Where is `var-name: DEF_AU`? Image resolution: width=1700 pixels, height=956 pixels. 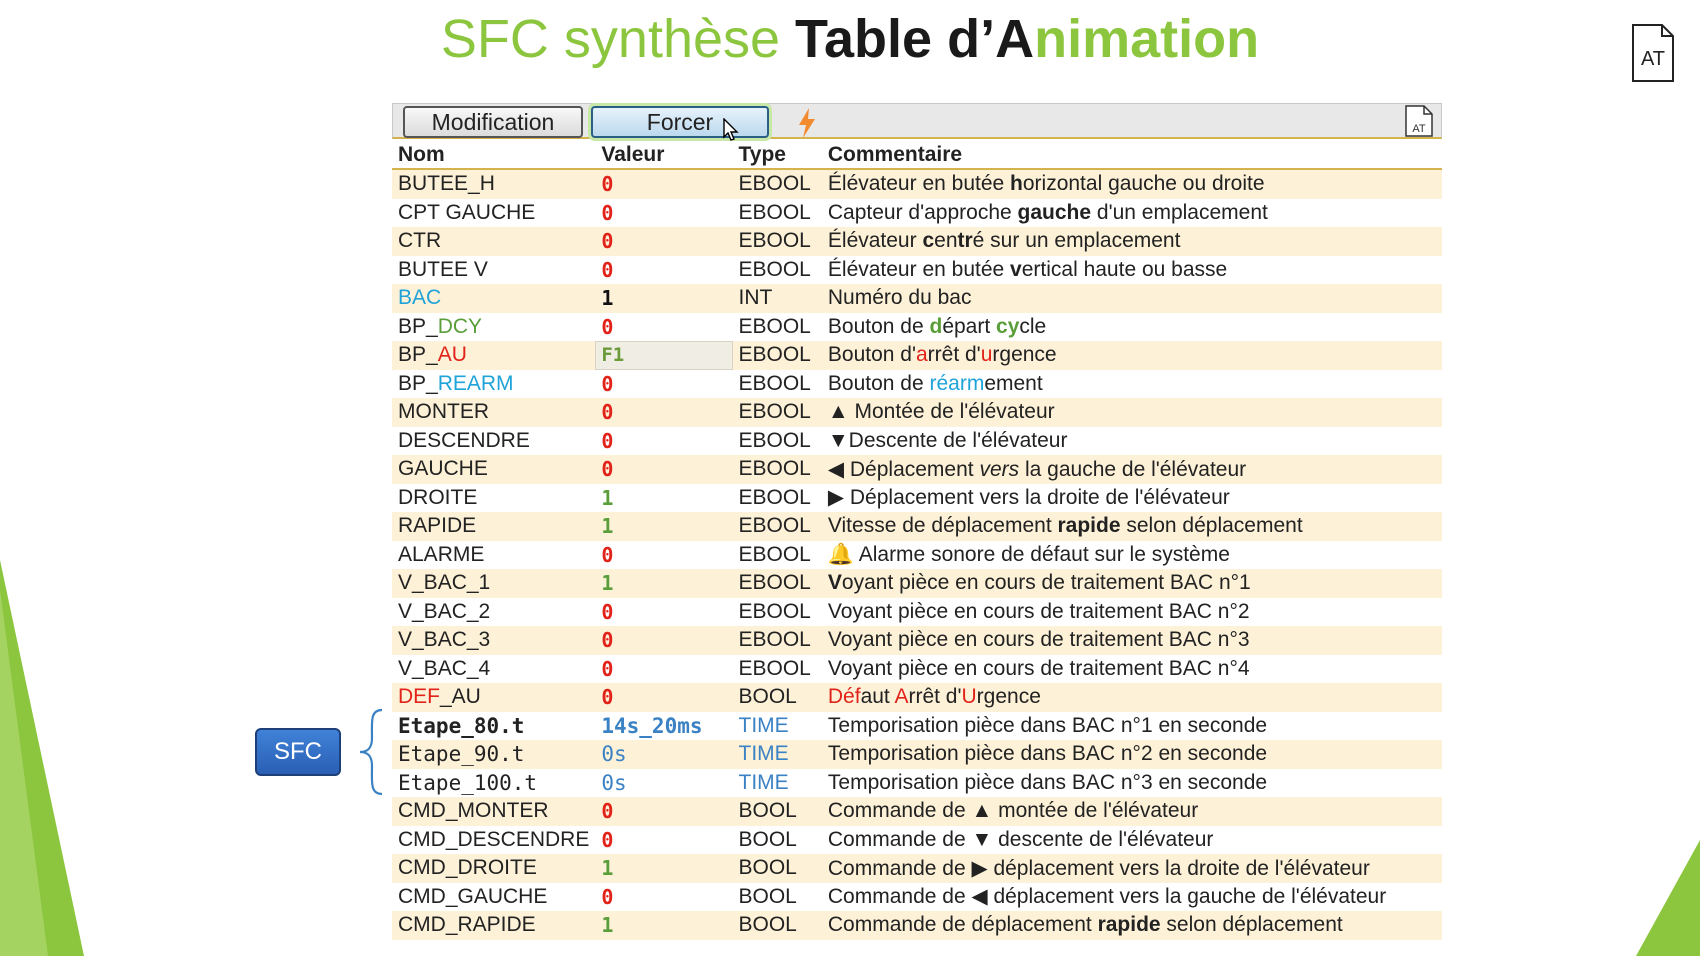 var-name: DEF_AU is located at coordinates (494, 697).